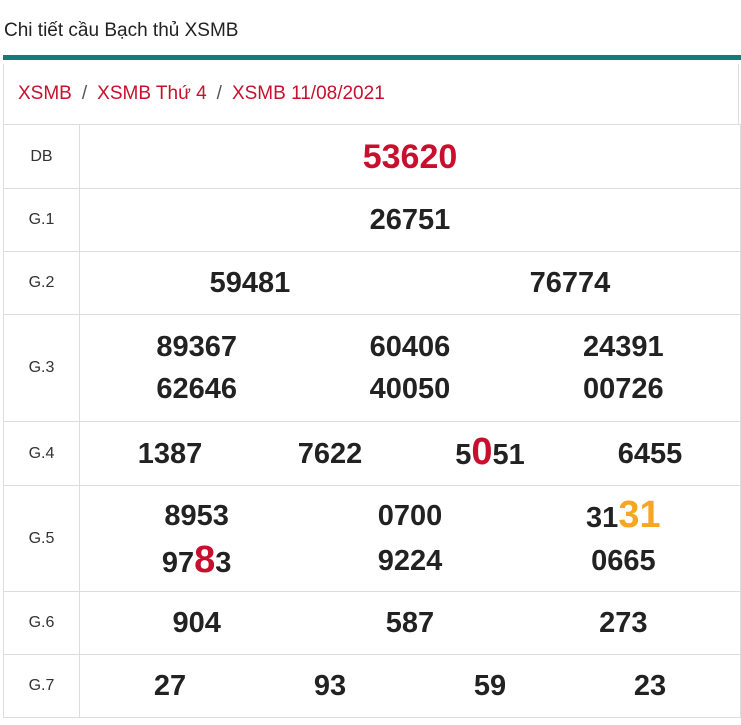  I want to click on prize-number: 587, so click(410, 623).